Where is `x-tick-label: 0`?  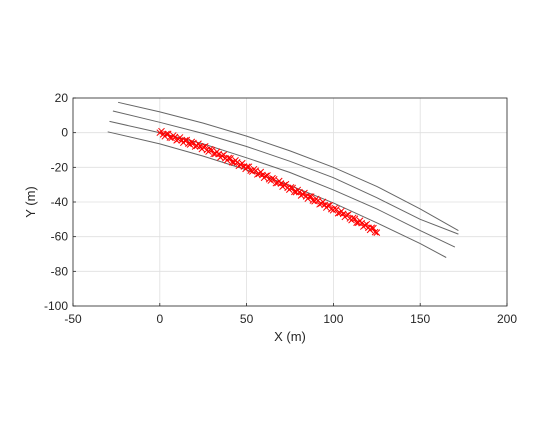 x-tick-label: 0 is located at coordinates (159, 319).